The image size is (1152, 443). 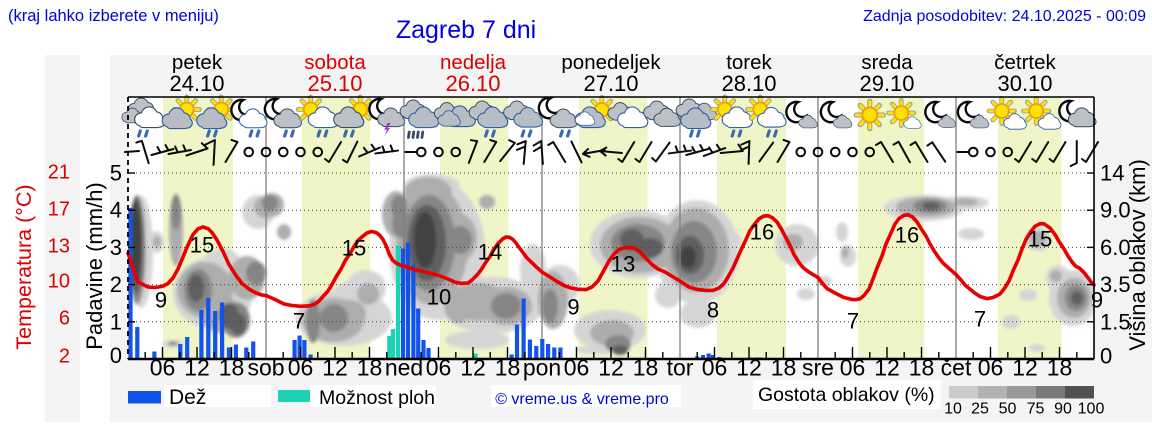 What do you see at coordinates (1008, 409) in the screenshot?
I see `svg-text: 50` at bounding box center [1008, 409].